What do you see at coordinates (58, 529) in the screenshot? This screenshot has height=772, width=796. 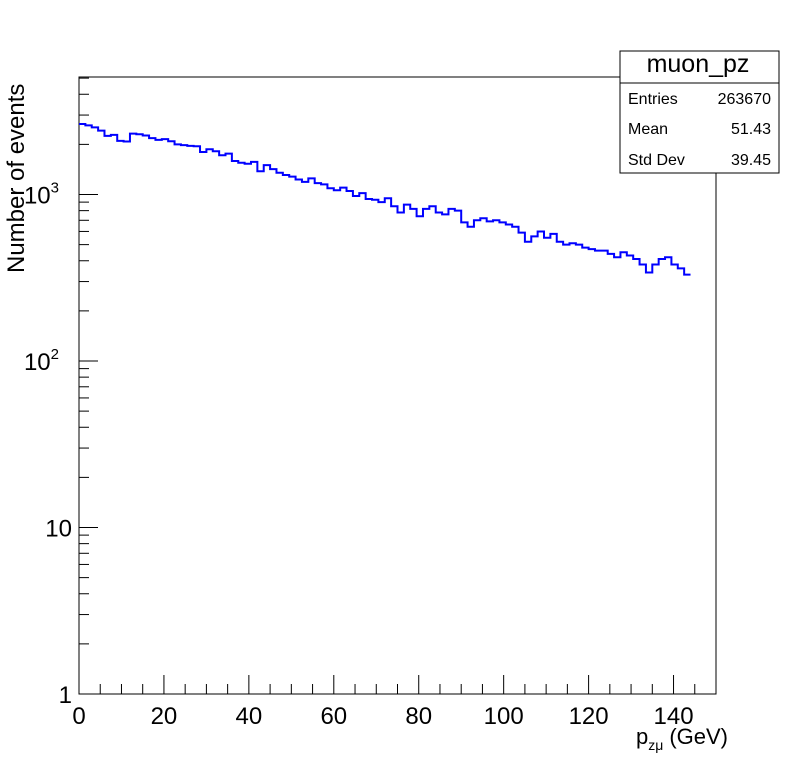 I see `y-tick-label: 10` at bounding box center [58, 529].